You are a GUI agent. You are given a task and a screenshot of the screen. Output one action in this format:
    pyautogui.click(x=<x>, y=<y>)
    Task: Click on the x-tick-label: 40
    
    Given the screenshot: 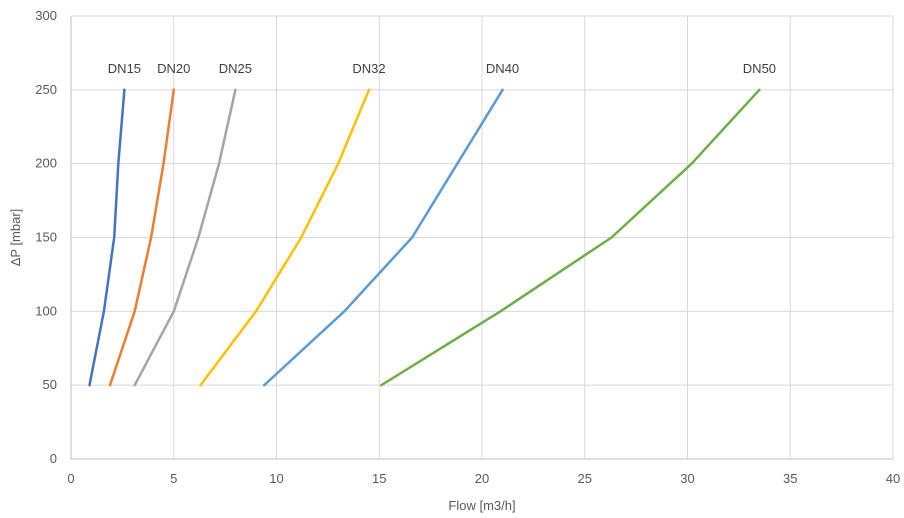 What is the action you would take?
    pyautogui.click(x=893, y=478)
    